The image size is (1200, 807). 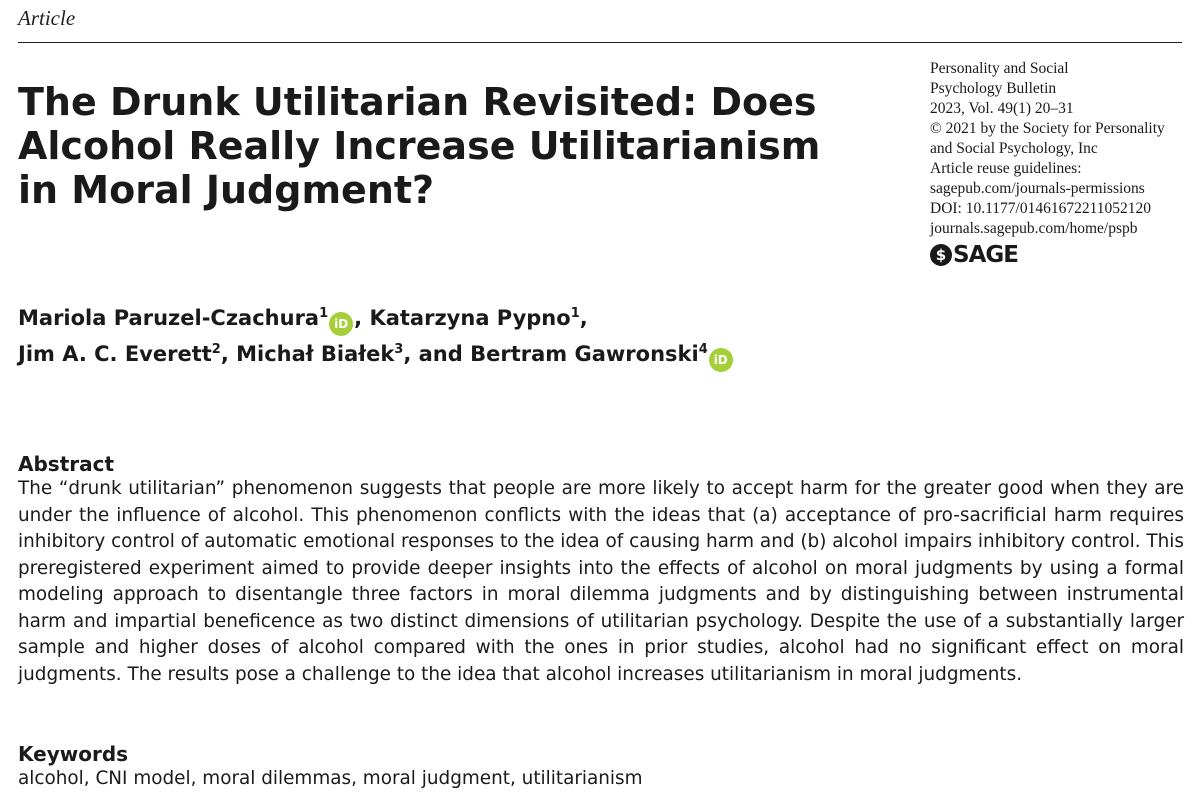 What do you see at coordinates (1060, 255) in the screenshot?
I see `sage-logo: $ SAGE` at bounding box center [1060, 255].